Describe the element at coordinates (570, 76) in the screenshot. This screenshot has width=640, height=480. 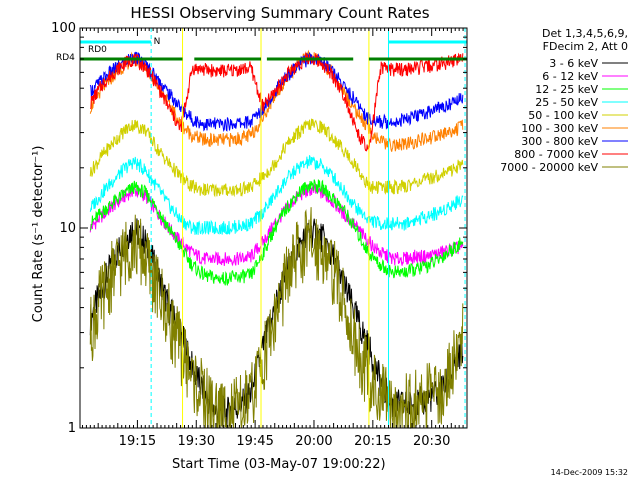
I see `legend-label-1: 6 - 12 keV` at that location.